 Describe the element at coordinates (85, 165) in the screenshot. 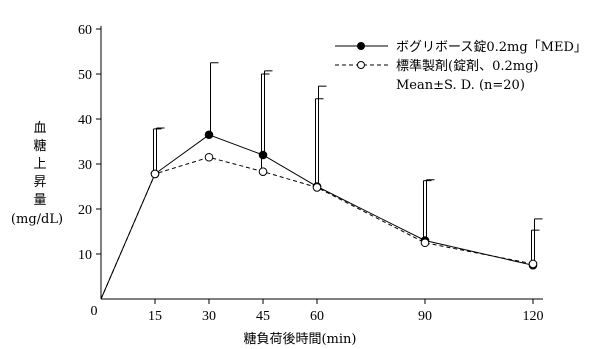

I see `y-tick-label: 30` at that location.